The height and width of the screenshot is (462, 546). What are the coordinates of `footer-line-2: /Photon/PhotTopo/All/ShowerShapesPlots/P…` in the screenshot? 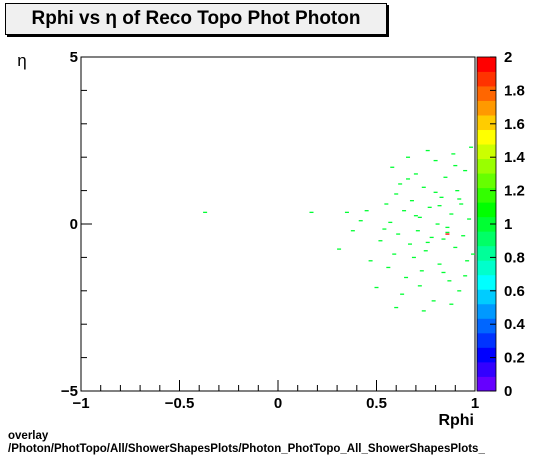 It's located at (246, 449).